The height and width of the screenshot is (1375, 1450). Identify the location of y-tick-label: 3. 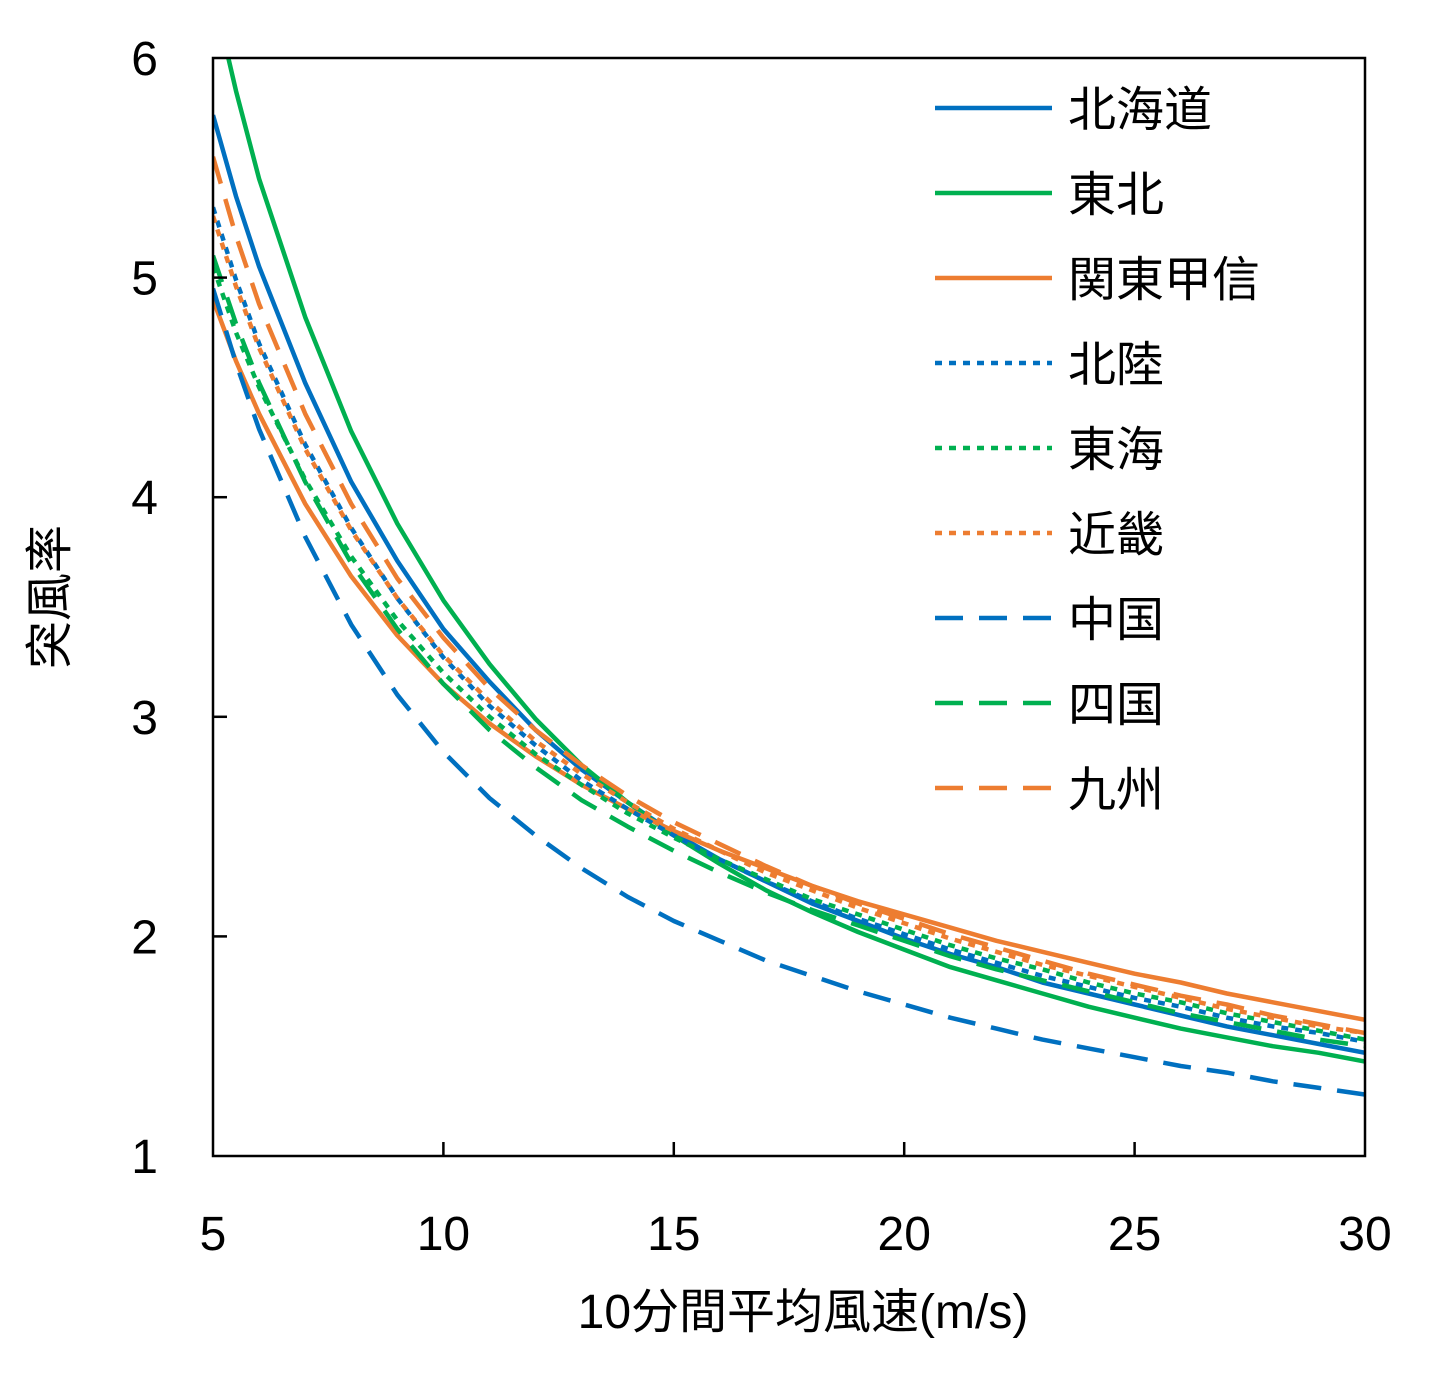
(144, 718).